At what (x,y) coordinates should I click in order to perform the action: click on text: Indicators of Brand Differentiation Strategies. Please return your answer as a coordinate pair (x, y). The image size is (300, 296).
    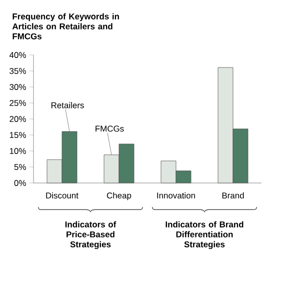
    Looking at the image, I should click on (205, 235).